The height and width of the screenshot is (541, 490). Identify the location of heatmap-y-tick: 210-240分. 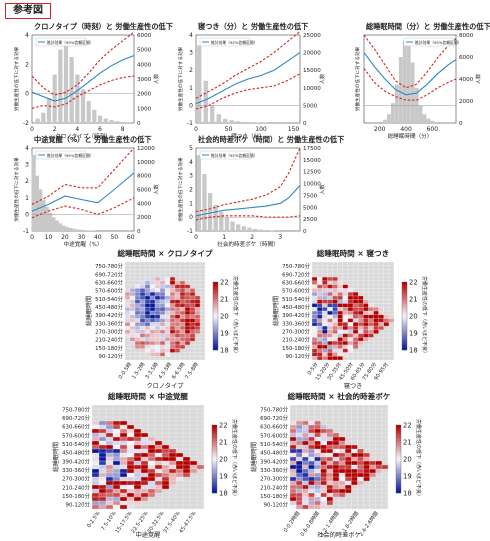
(76, 487).